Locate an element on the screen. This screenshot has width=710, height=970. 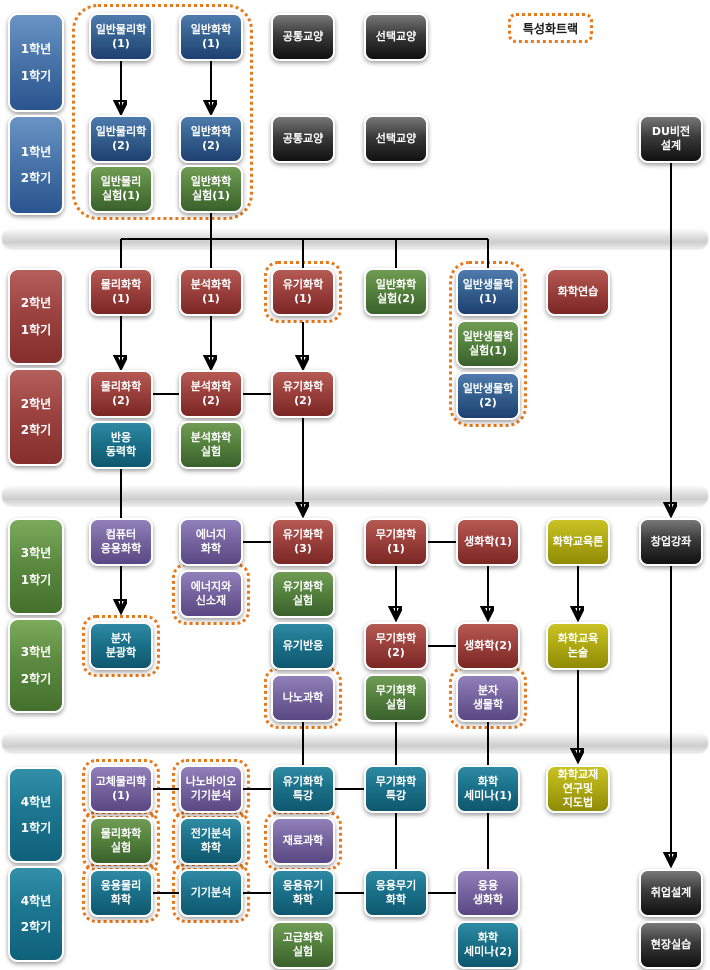
course-chemistry-practice: 화학연습 is located at coordinates (578, 292).